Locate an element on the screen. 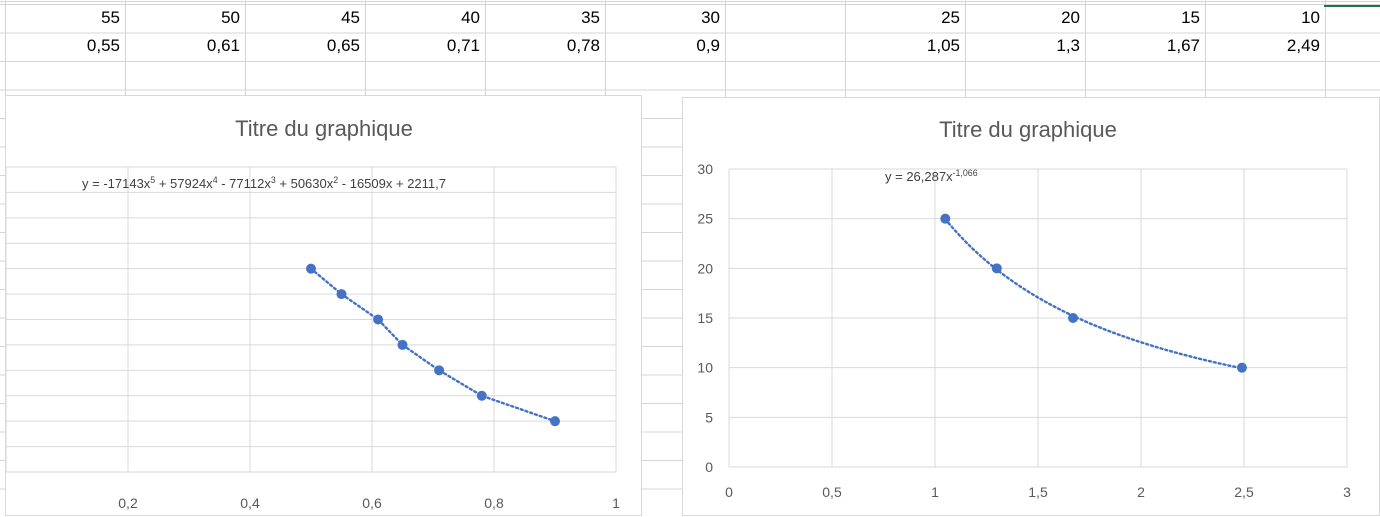 This screenshot has width=1380, height=517. cell: 25 is located at coordinates (950, 17).